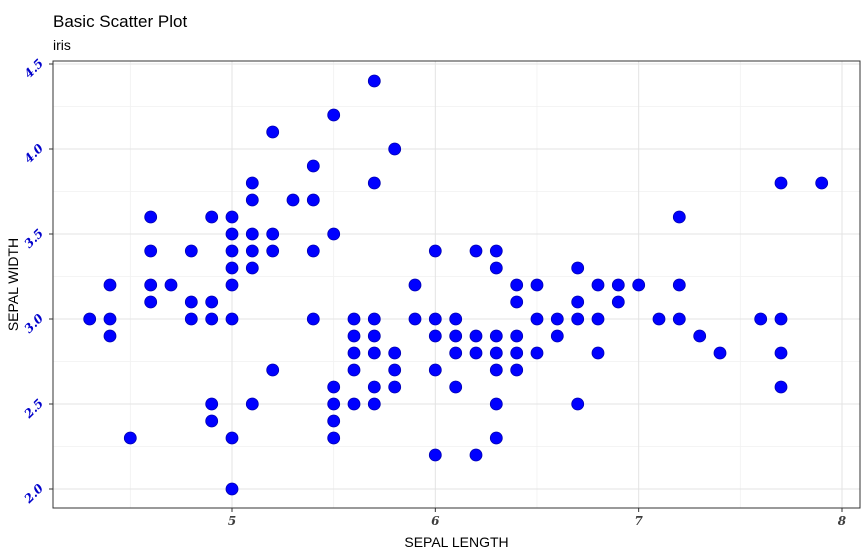  Describe the element at coordinates (537, 518) in the screenshot. I see `x-axis-ticks: 5 6 7 8` at that location.